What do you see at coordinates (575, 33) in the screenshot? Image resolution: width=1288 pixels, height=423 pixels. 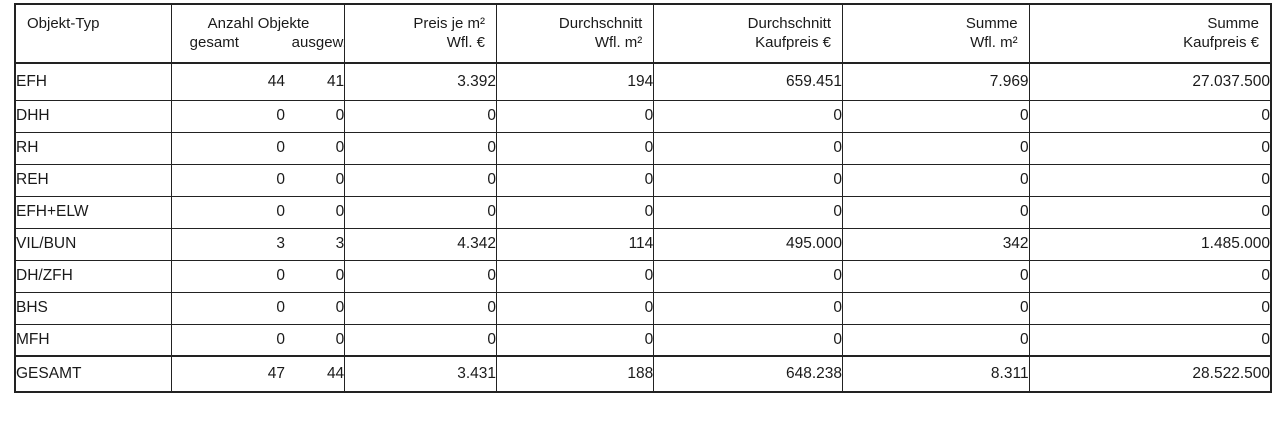 I see `header-avg-area: Durchschnitt Wfl. m²` at bounding box center [575, 33].